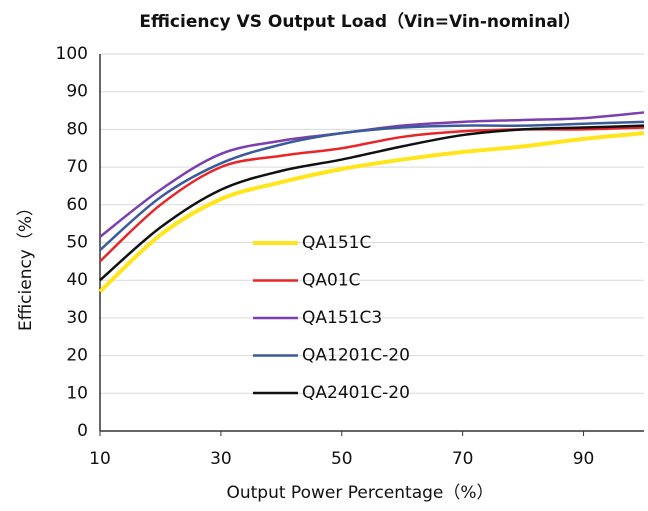 Image resolution: width=648 pixels, height=511 pixels. I want to click on x-tick-label: 10, so click(100, 459).